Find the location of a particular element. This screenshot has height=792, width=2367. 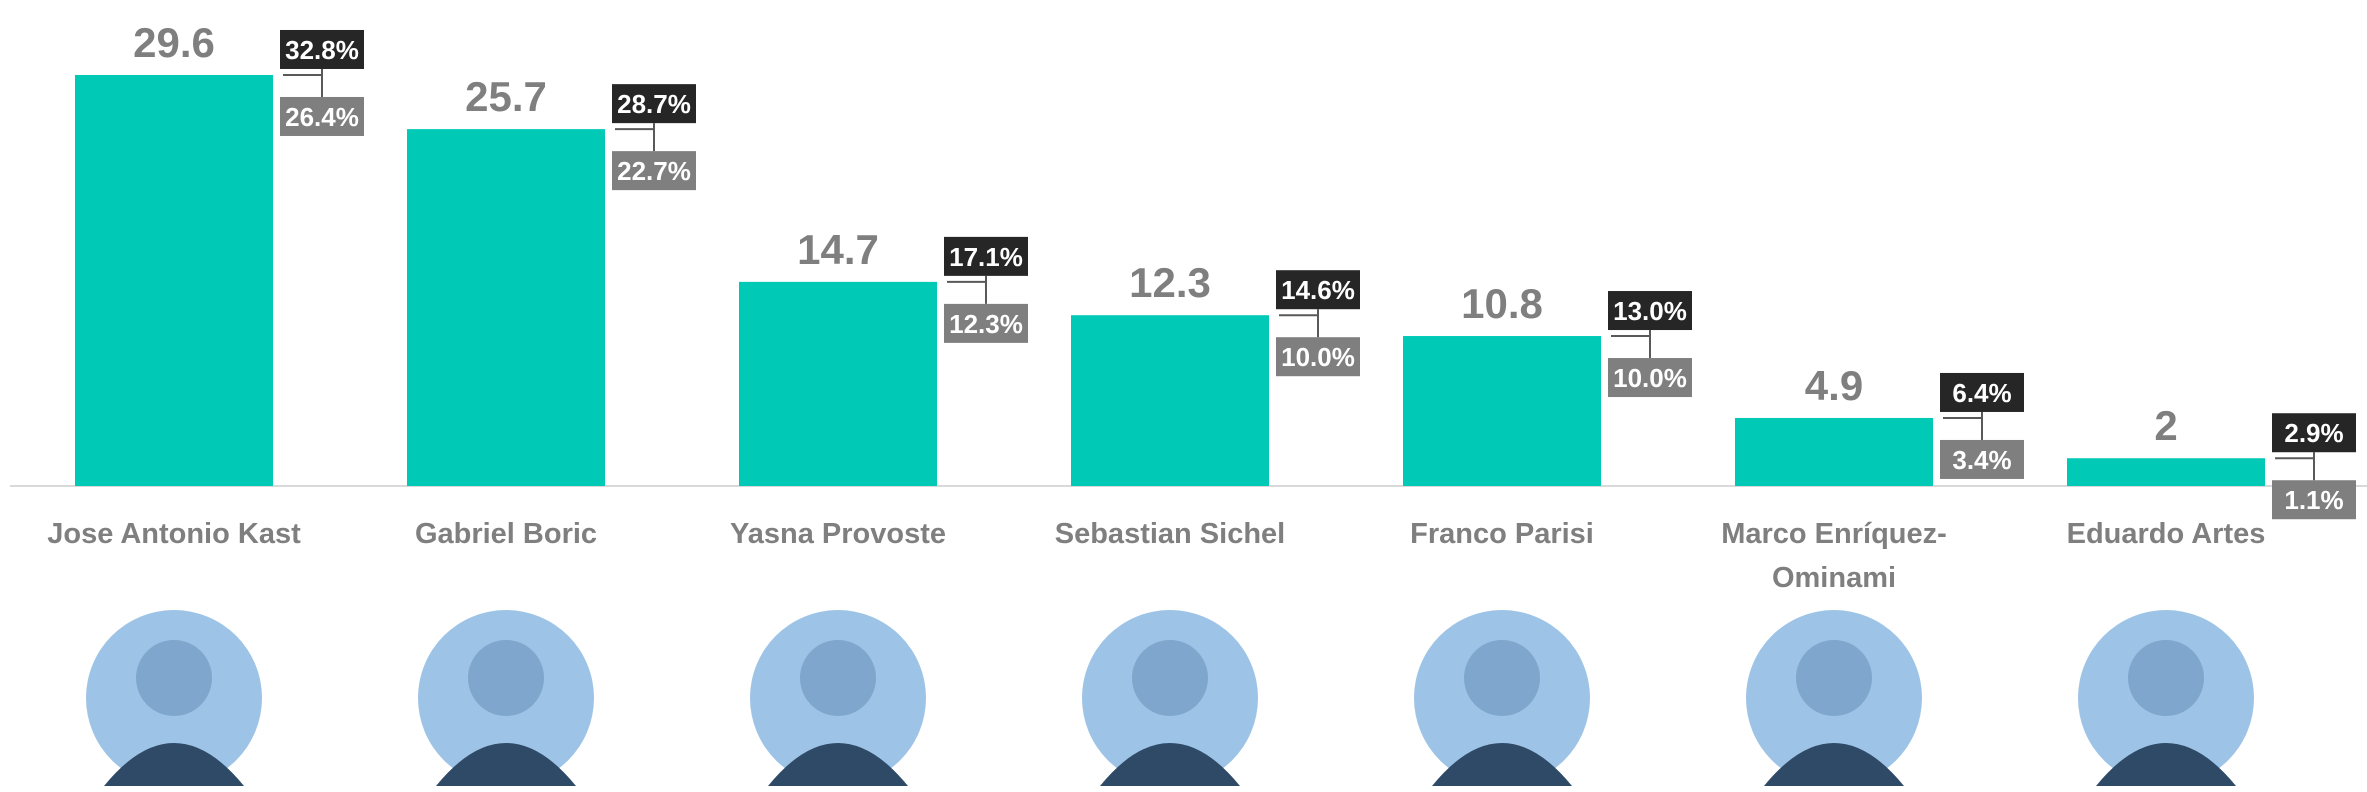

value-label: 14.7 is located at coordinates (838, 249).